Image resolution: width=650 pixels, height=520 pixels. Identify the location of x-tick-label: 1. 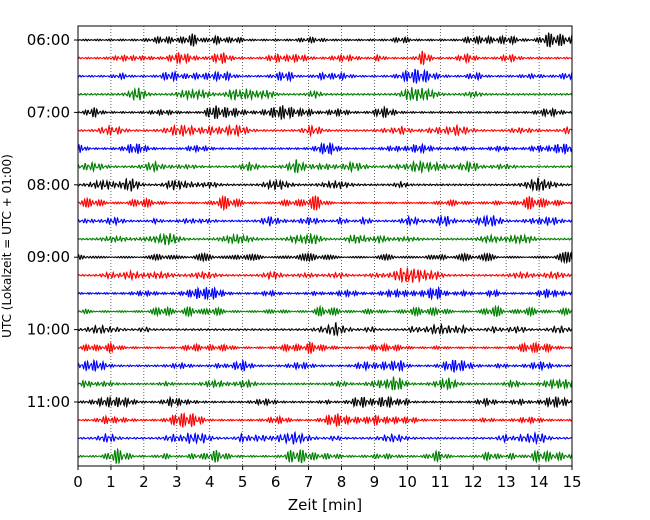
(111, 482).